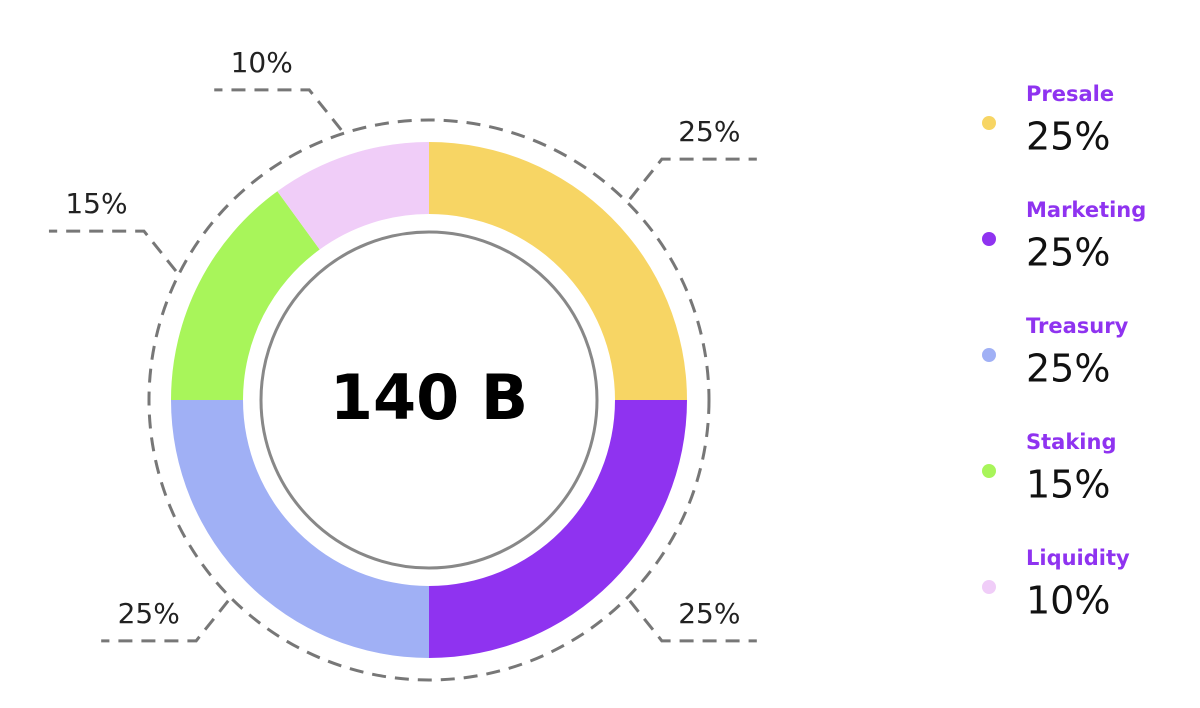  Describe the element at coordinates (1078, 558) in the screenshot. I see `legend-name: Liquidity` at that location.